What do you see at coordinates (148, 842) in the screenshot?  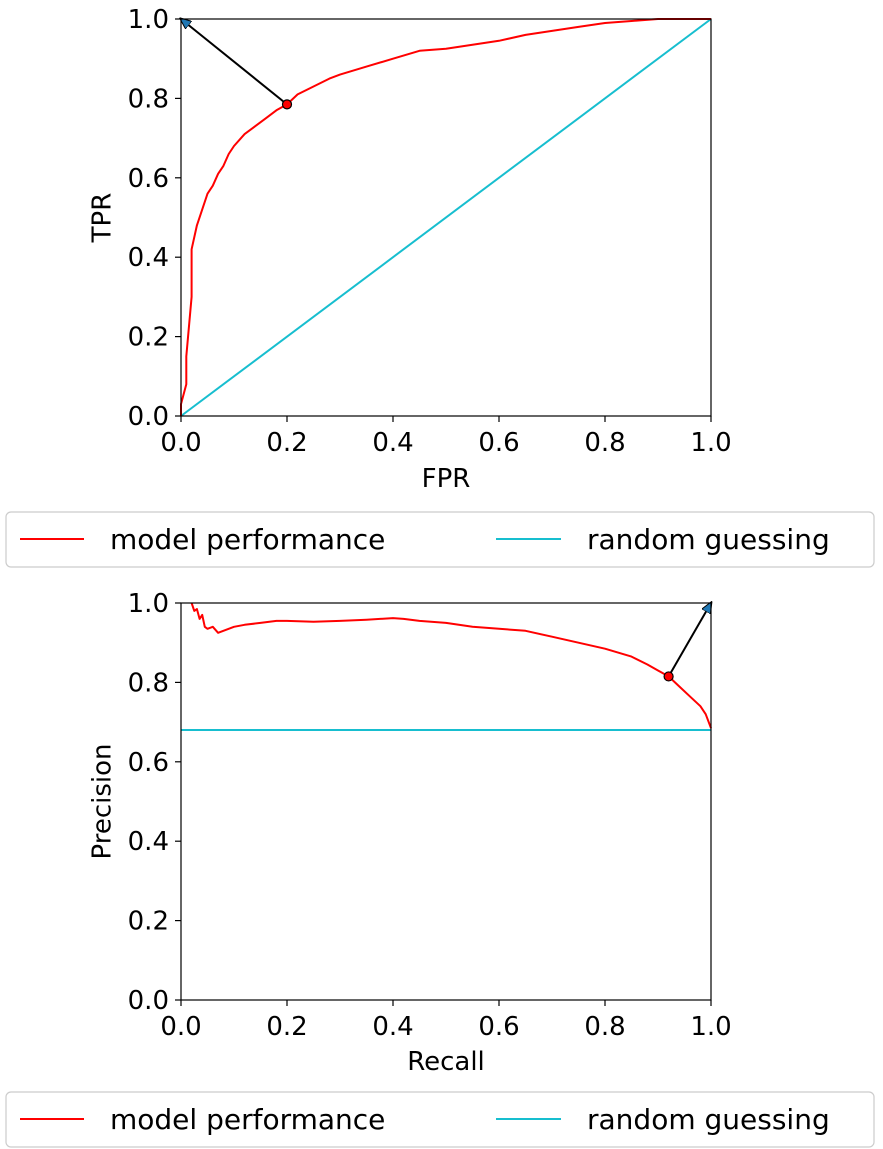 I see `pr-y-tick-label: 0.4` at bounding box center [148, 842].